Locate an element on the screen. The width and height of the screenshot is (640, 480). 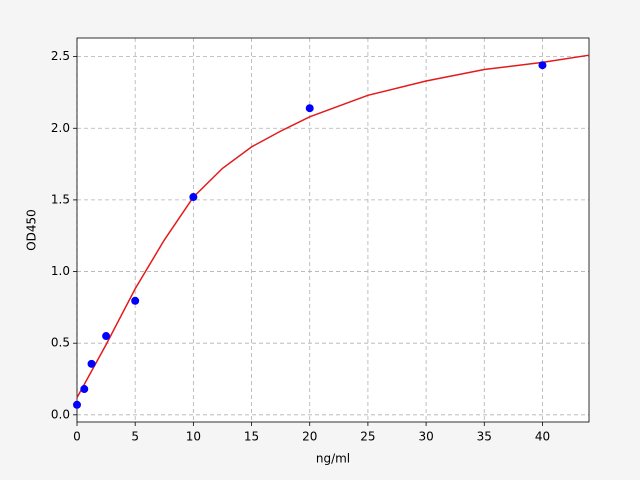
x-tick-label: 5 is located at coordinates (135, 437).